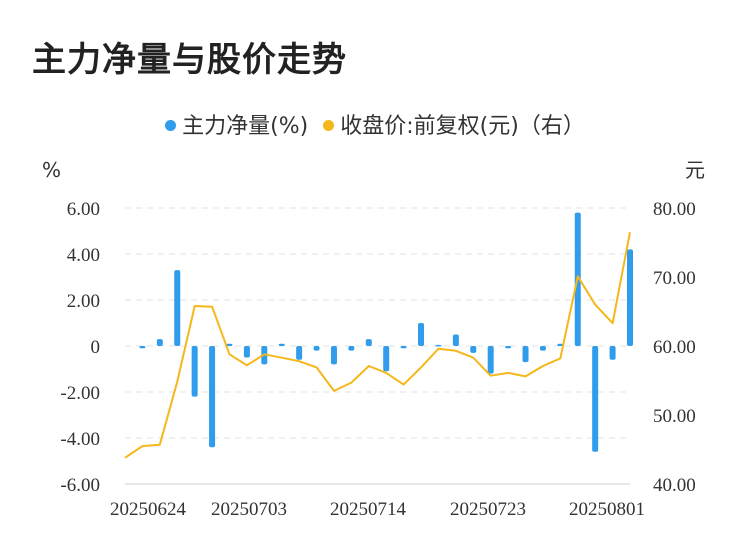 The image size is (750, 558). I want to click on y-right-tick-label: 80.00, so click(674, 209).